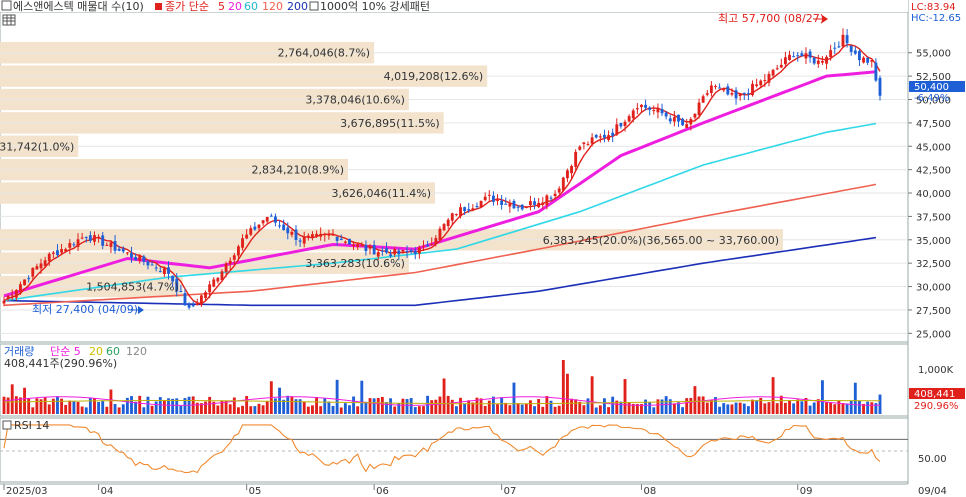 The image size is (966, 497). Describe the element at coordinates (272, 6) in the screenshot. I see `legend-ma120: 120` at that location.